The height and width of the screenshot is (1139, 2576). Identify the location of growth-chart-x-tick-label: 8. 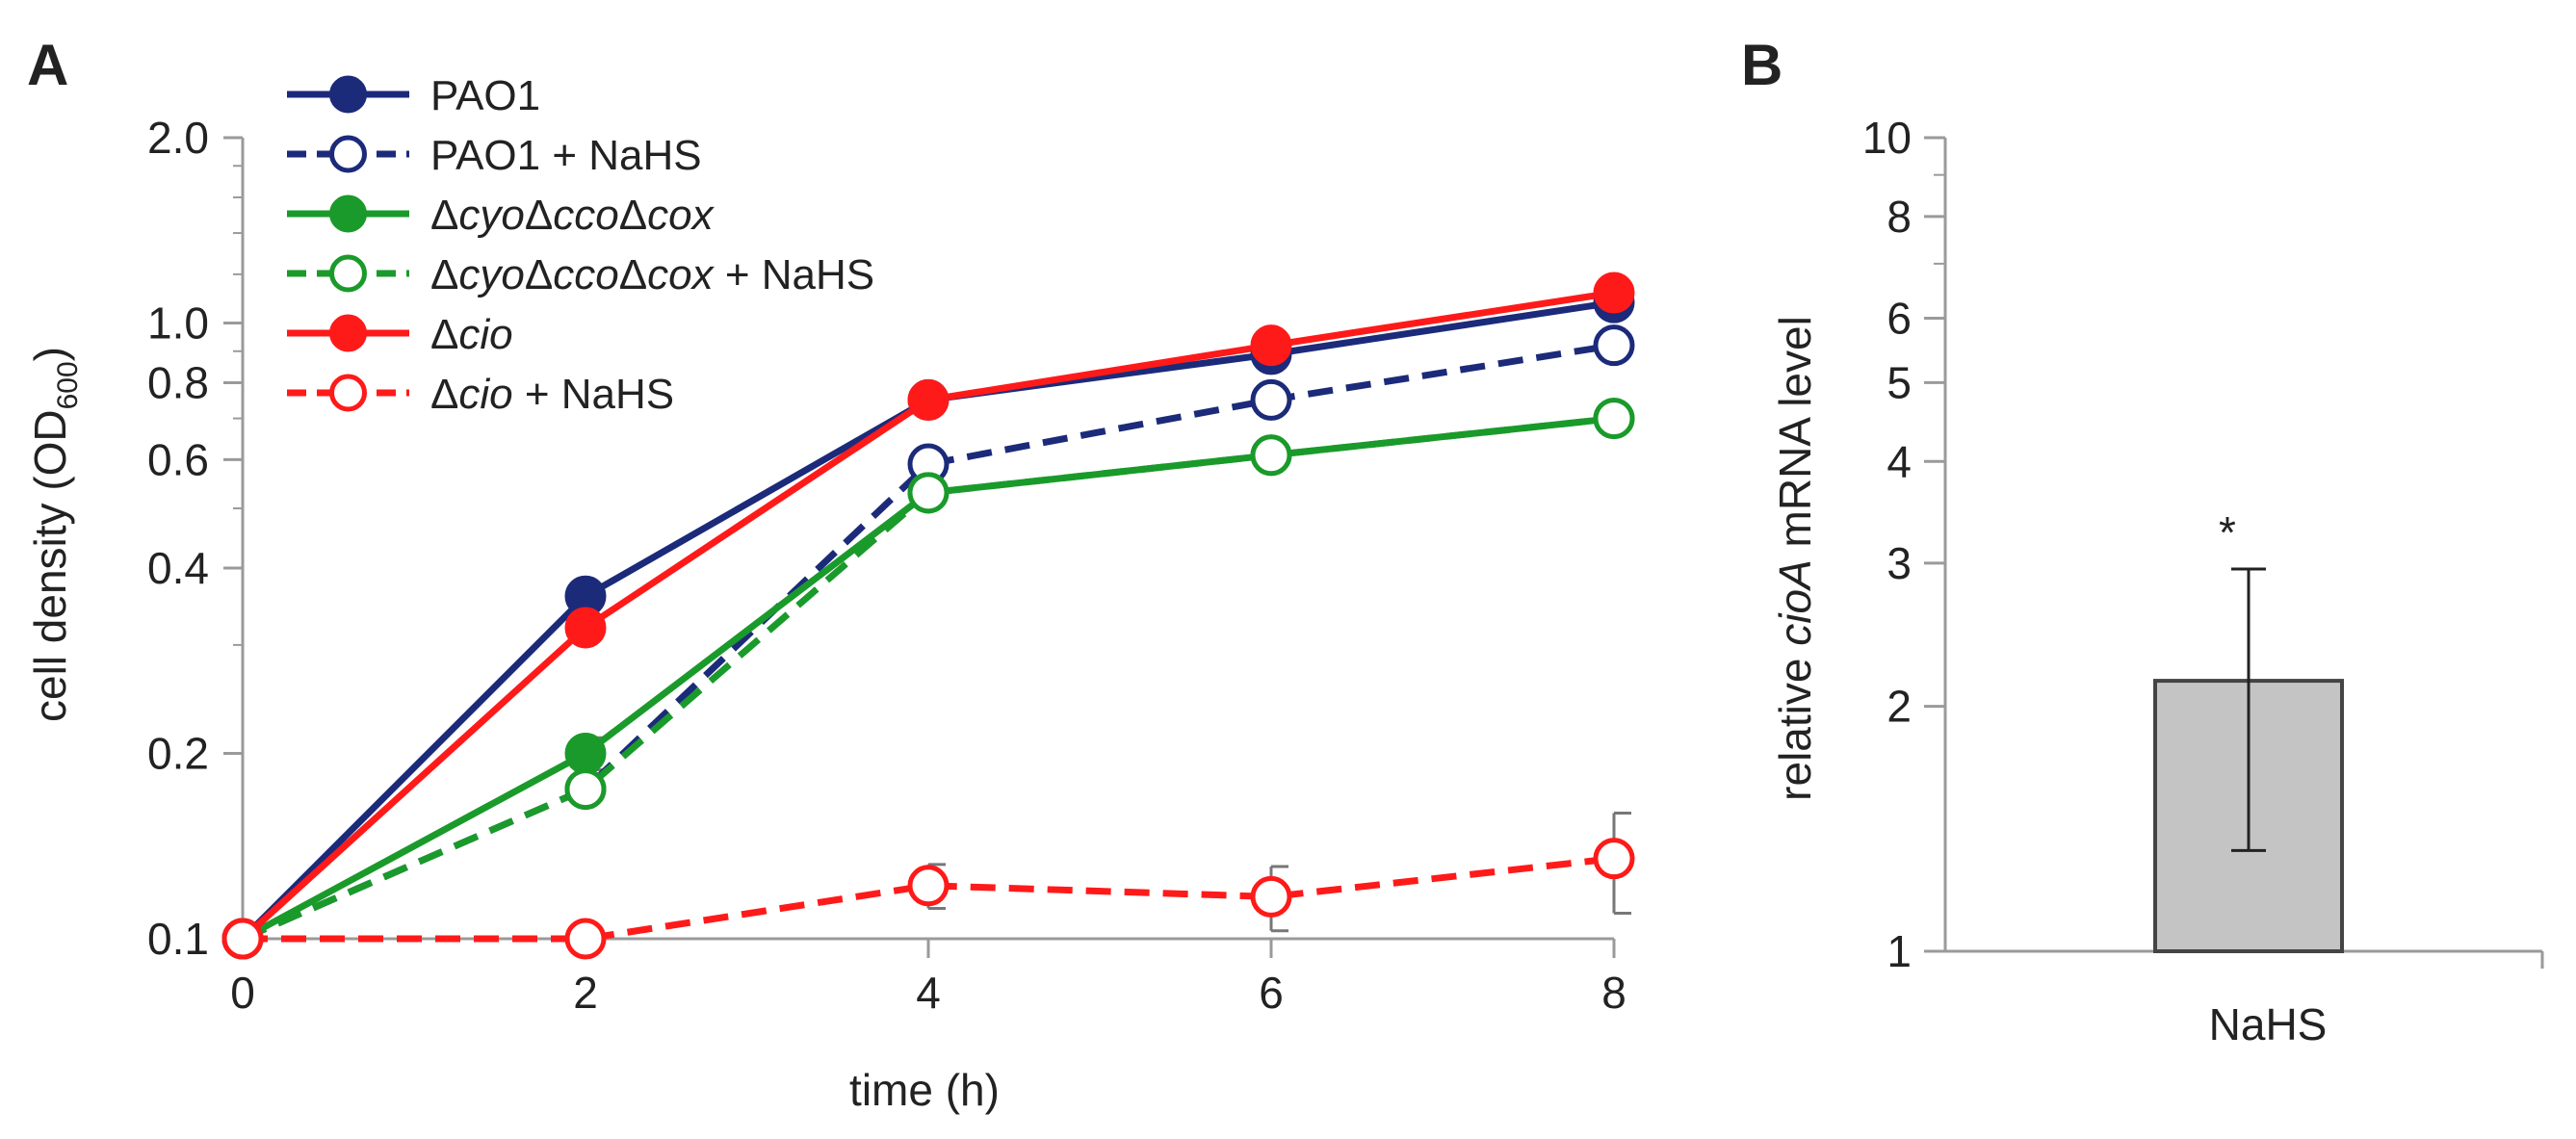
(1613, 993).